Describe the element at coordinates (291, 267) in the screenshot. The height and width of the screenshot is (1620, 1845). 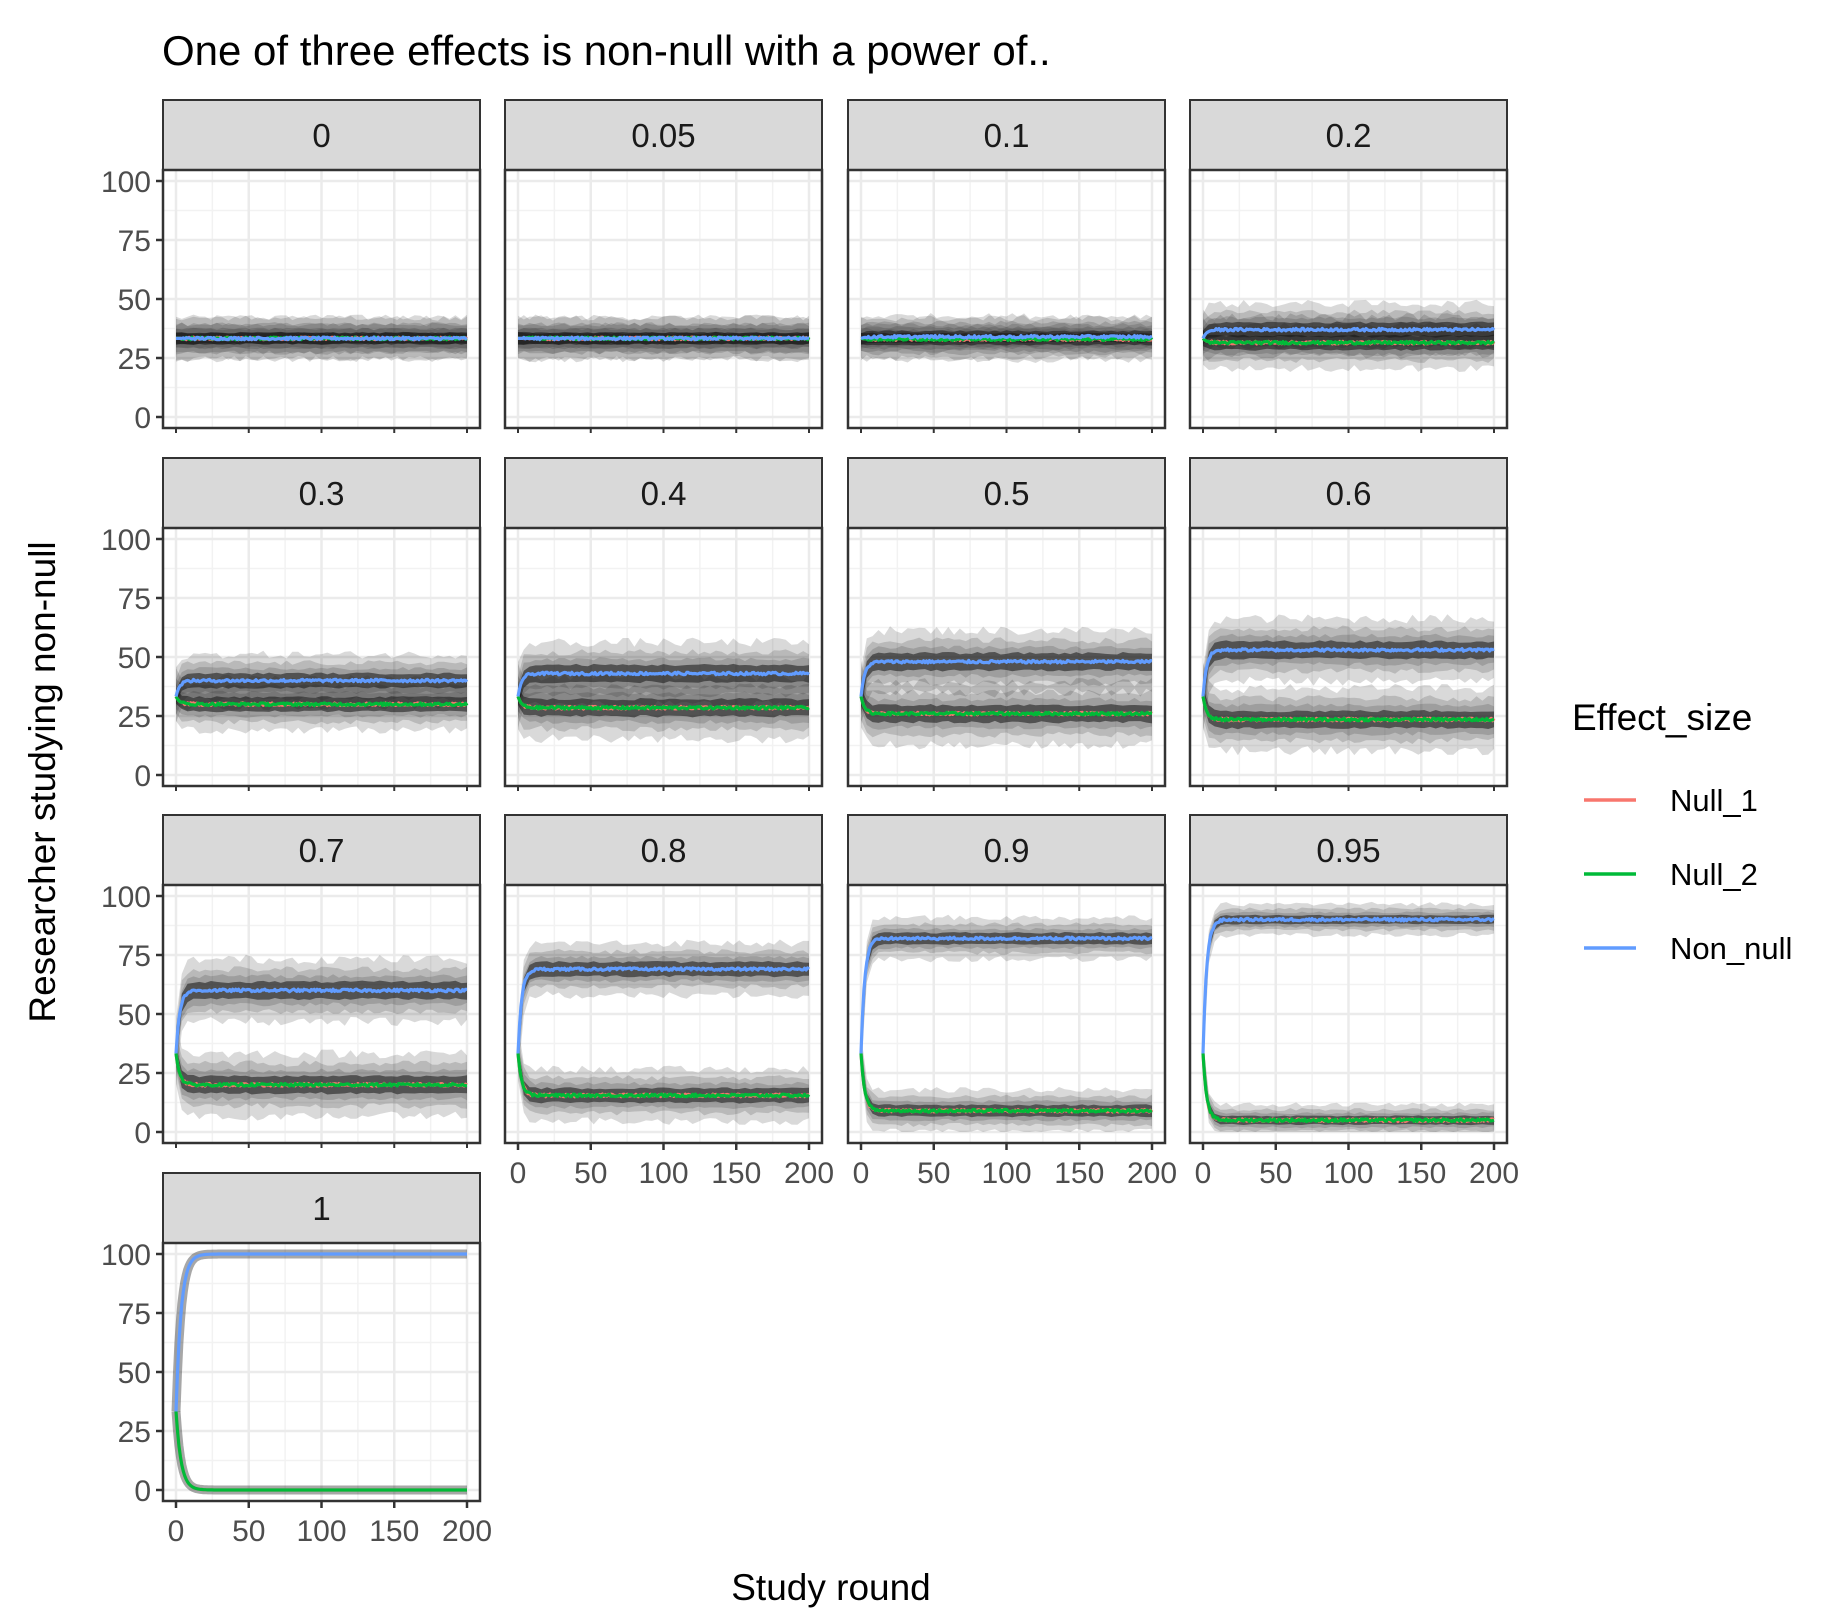
I see `facet-panel: 0 0 25 50 75 100` at that location.